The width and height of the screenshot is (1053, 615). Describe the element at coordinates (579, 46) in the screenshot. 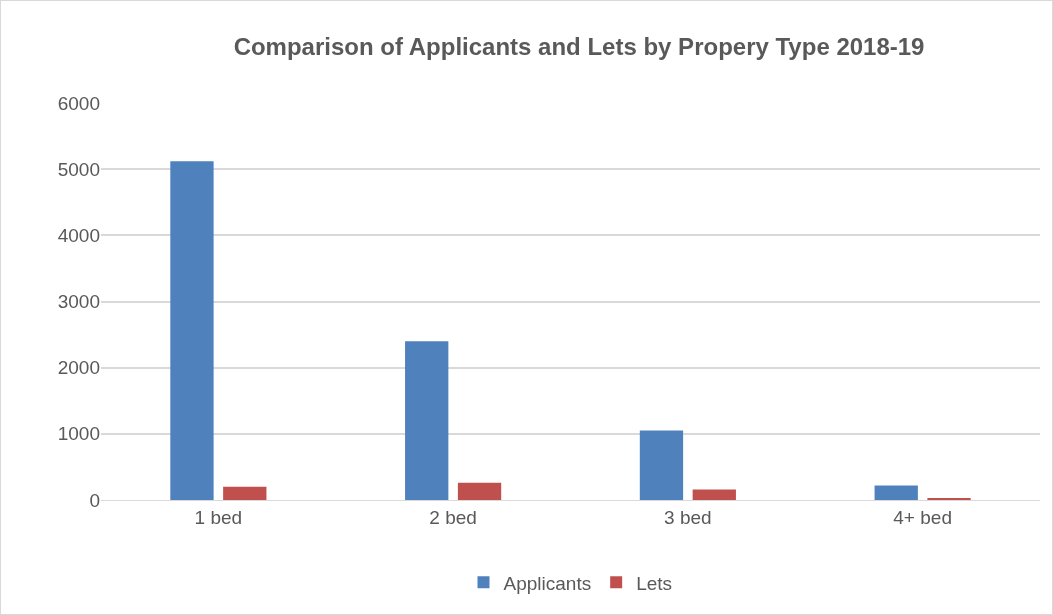

I see `chart-title: Comparison of Applicants and Lets by Propery Type 2018-19` at that location.